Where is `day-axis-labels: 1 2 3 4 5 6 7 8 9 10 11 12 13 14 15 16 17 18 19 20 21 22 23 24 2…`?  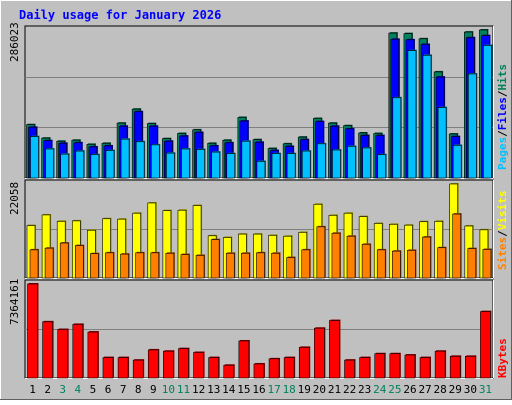
day-axis-labels: 1 2 3 4 5 6 7 8 9 10 11 12 13 14 15 16 17 18 19 20 21 22 23 24 2… is located at coordinates (260, 389).